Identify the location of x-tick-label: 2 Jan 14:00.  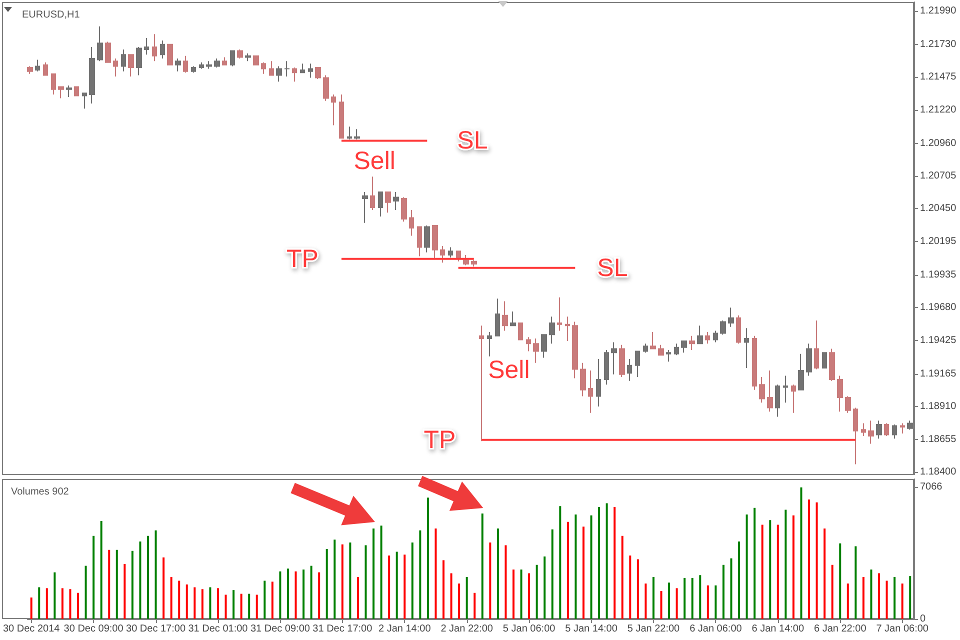
(405, 629).